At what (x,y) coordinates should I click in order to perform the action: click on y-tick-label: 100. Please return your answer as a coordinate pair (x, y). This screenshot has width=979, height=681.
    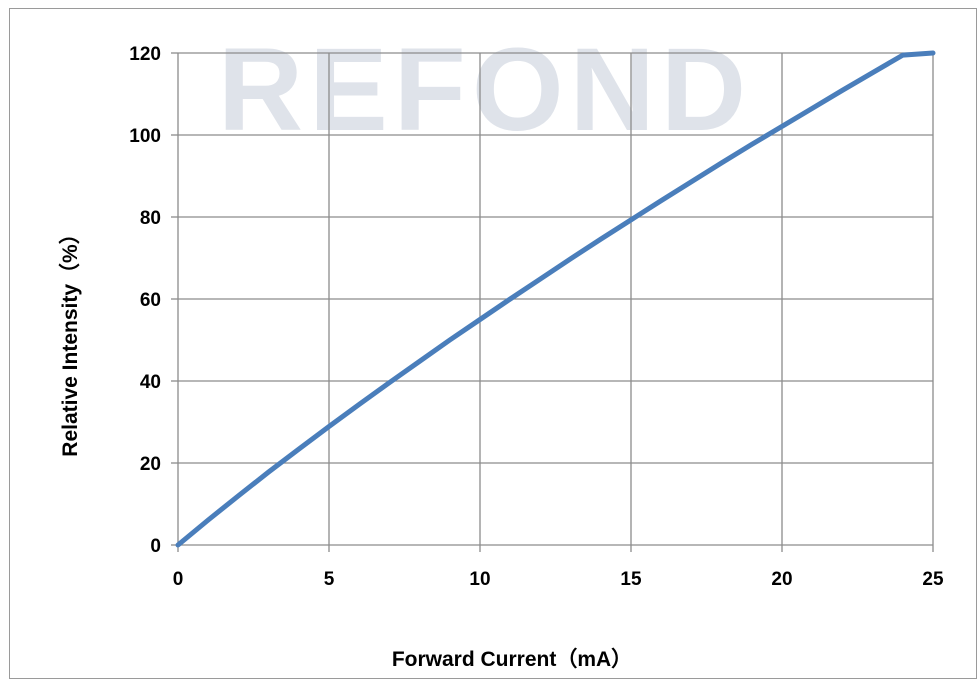
    Looking at the image, I should click on (145, 136).